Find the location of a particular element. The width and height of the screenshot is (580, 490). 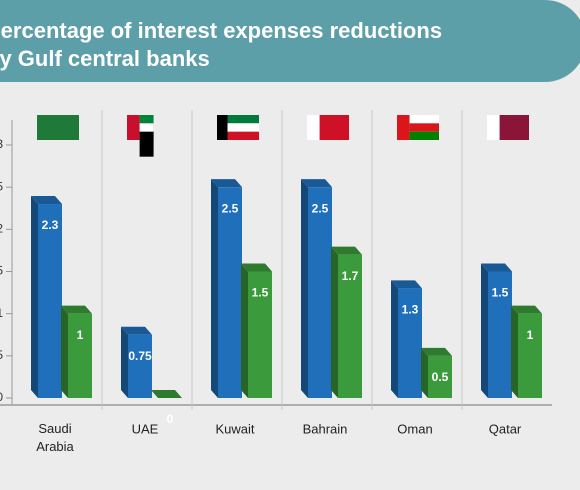

y-tick-label: 2.5 is located at coordinates (1, 186).